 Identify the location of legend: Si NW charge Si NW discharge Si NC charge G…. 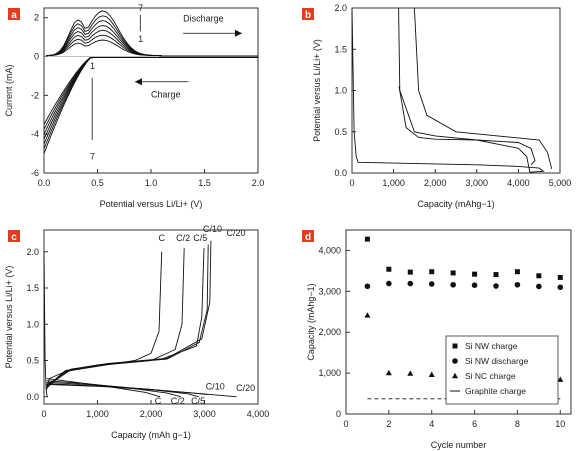
(502, 370).